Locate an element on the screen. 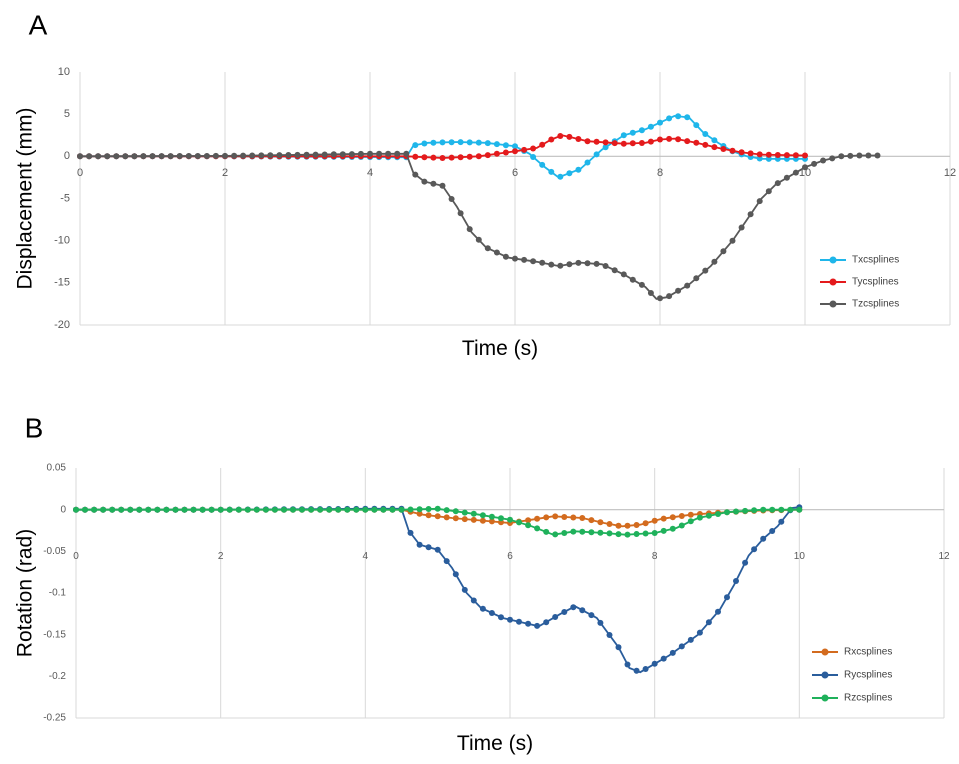 Image resolution: width=959 pixels, height=764 pixels. series-txcsplines is located at coordinates (442, 146).